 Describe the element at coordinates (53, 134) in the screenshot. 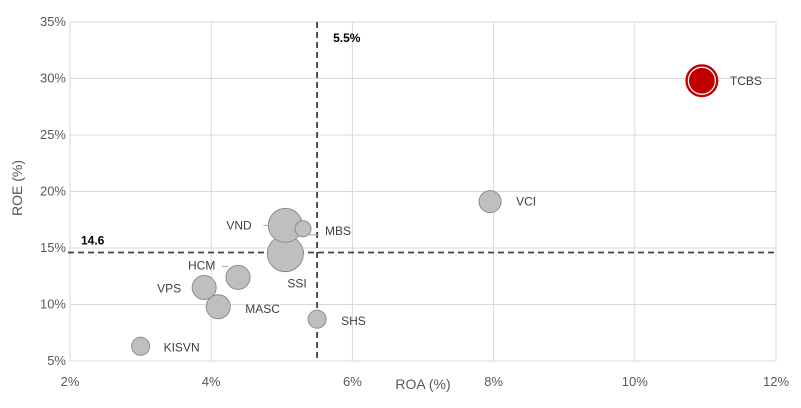

I see `y-tick-label: 25%` at that location.